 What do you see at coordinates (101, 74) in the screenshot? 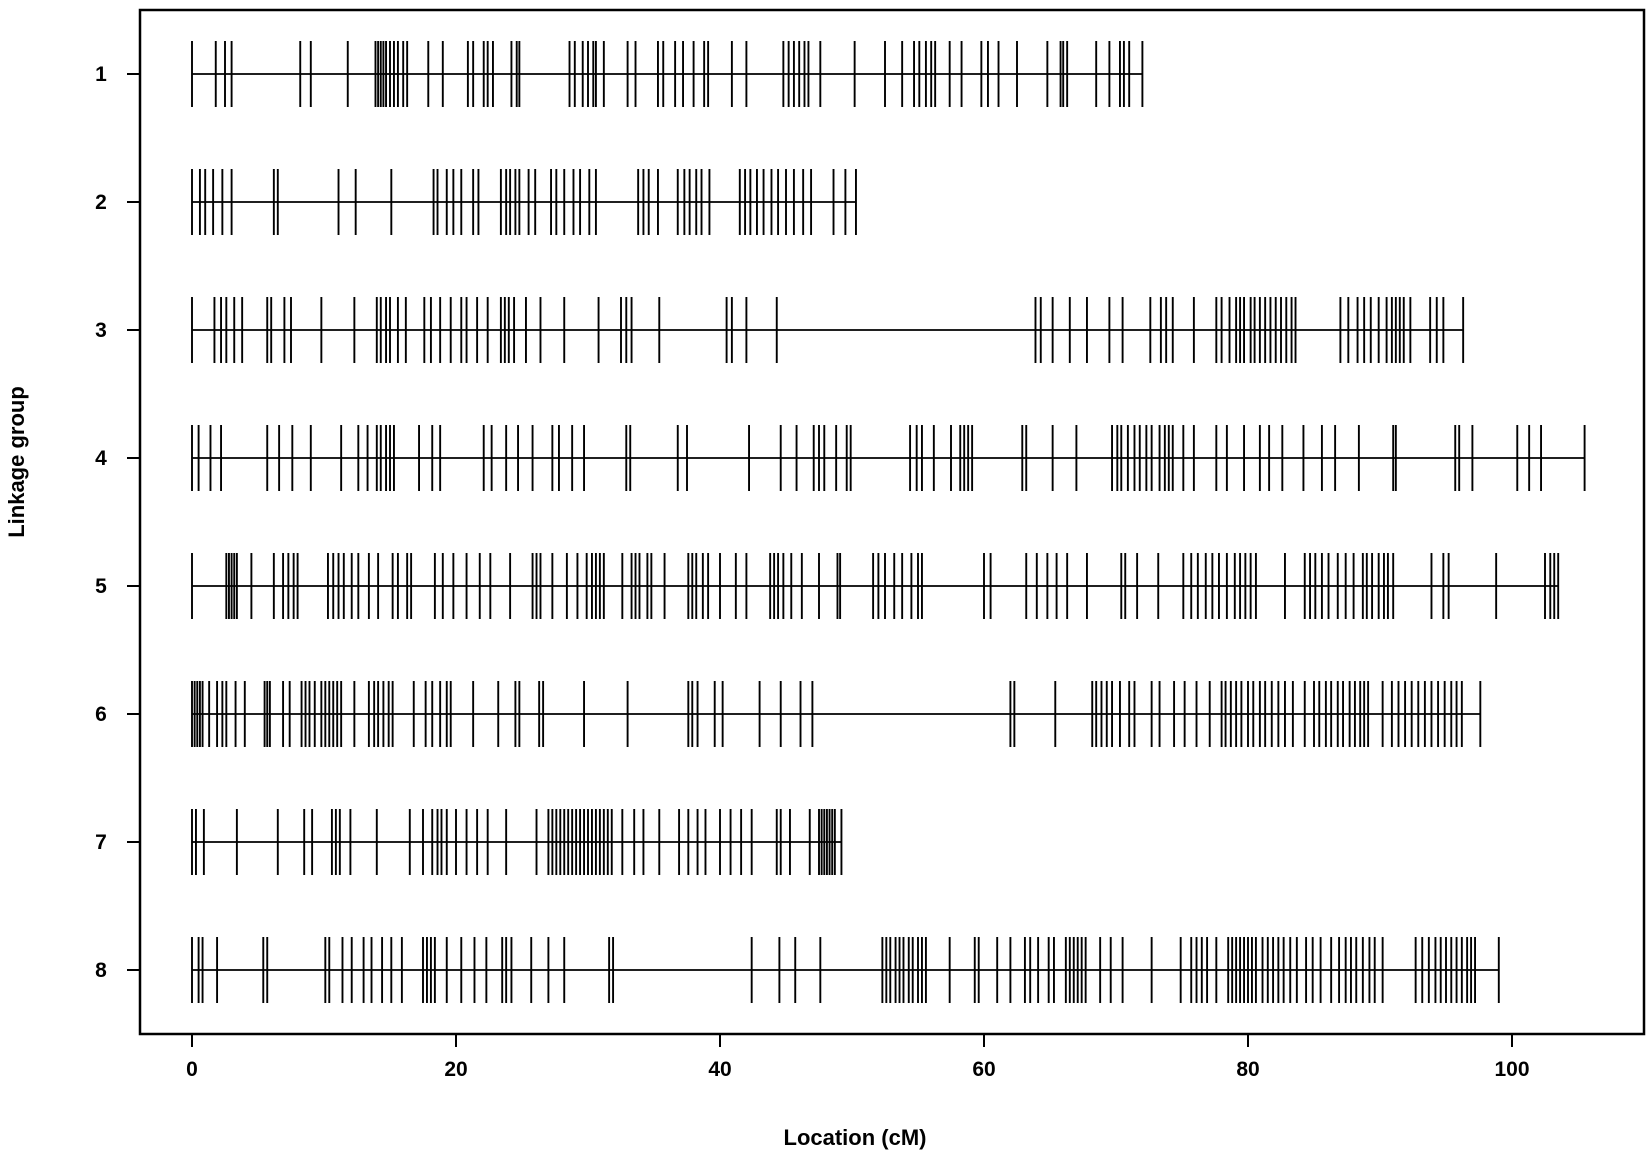
I see `group-label: 1` at bounding box center [101, 74].